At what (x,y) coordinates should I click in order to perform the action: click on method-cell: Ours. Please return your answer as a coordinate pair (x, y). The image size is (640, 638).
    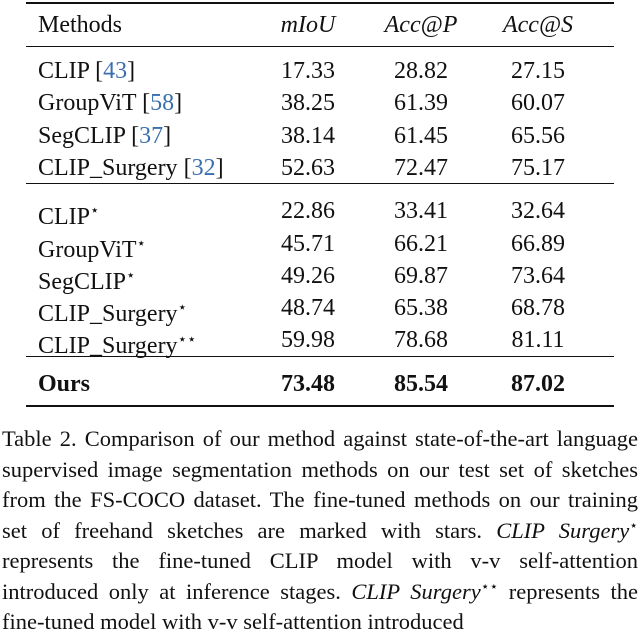
    Looking at the image, I should click on (64, 384).